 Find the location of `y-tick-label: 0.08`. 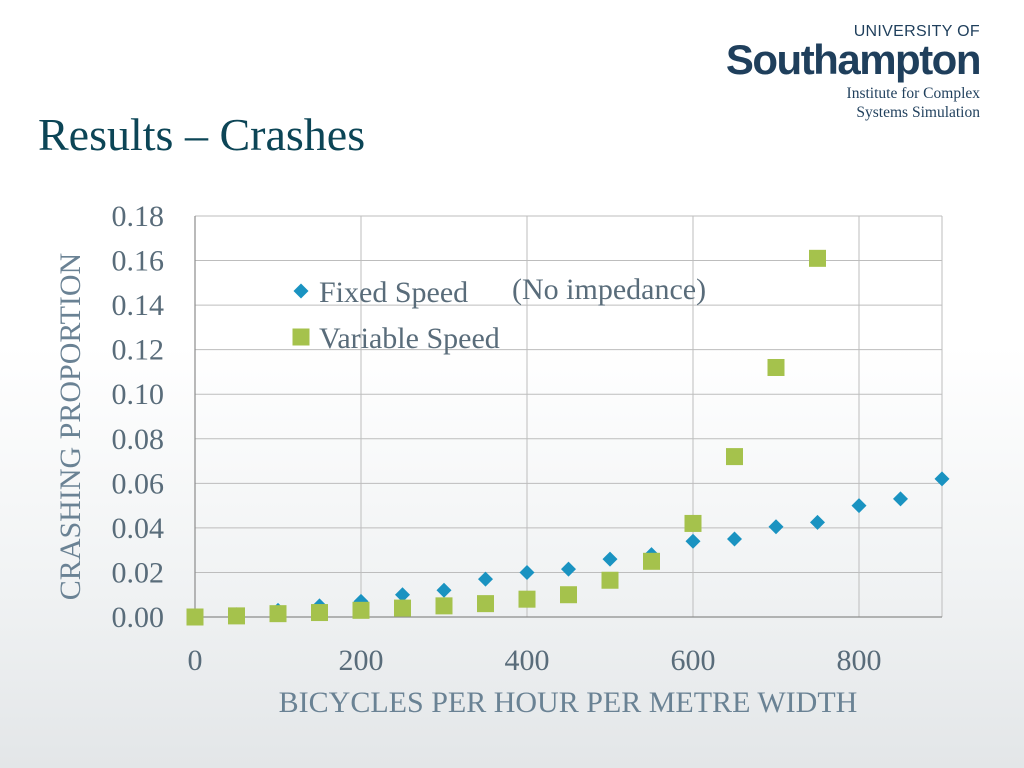

y-tick-label: 0.08 is located at coordinates (138, 439).